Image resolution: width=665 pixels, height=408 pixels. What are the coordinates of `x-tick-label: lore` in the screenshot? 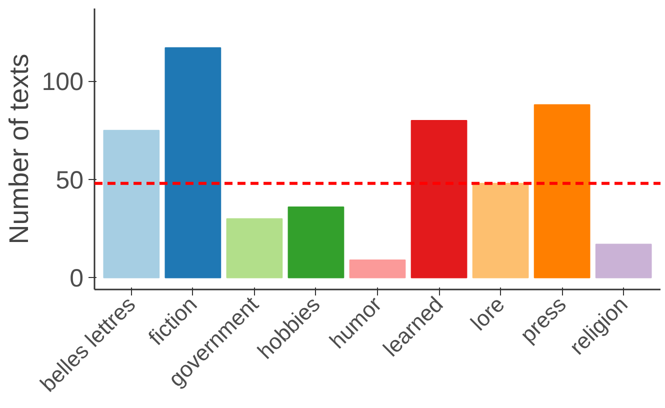 It's located at (488, 314).